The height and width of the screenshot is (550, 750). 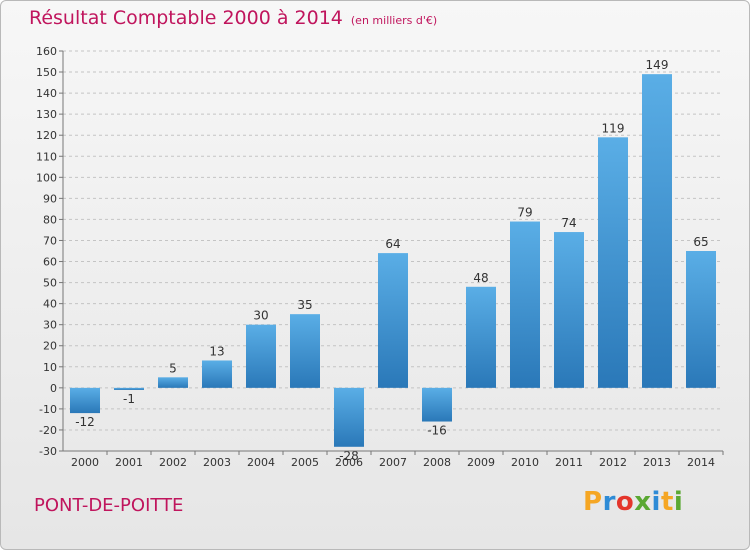 I want to click on bar-value-label: 48, so click(x=480, y=278).